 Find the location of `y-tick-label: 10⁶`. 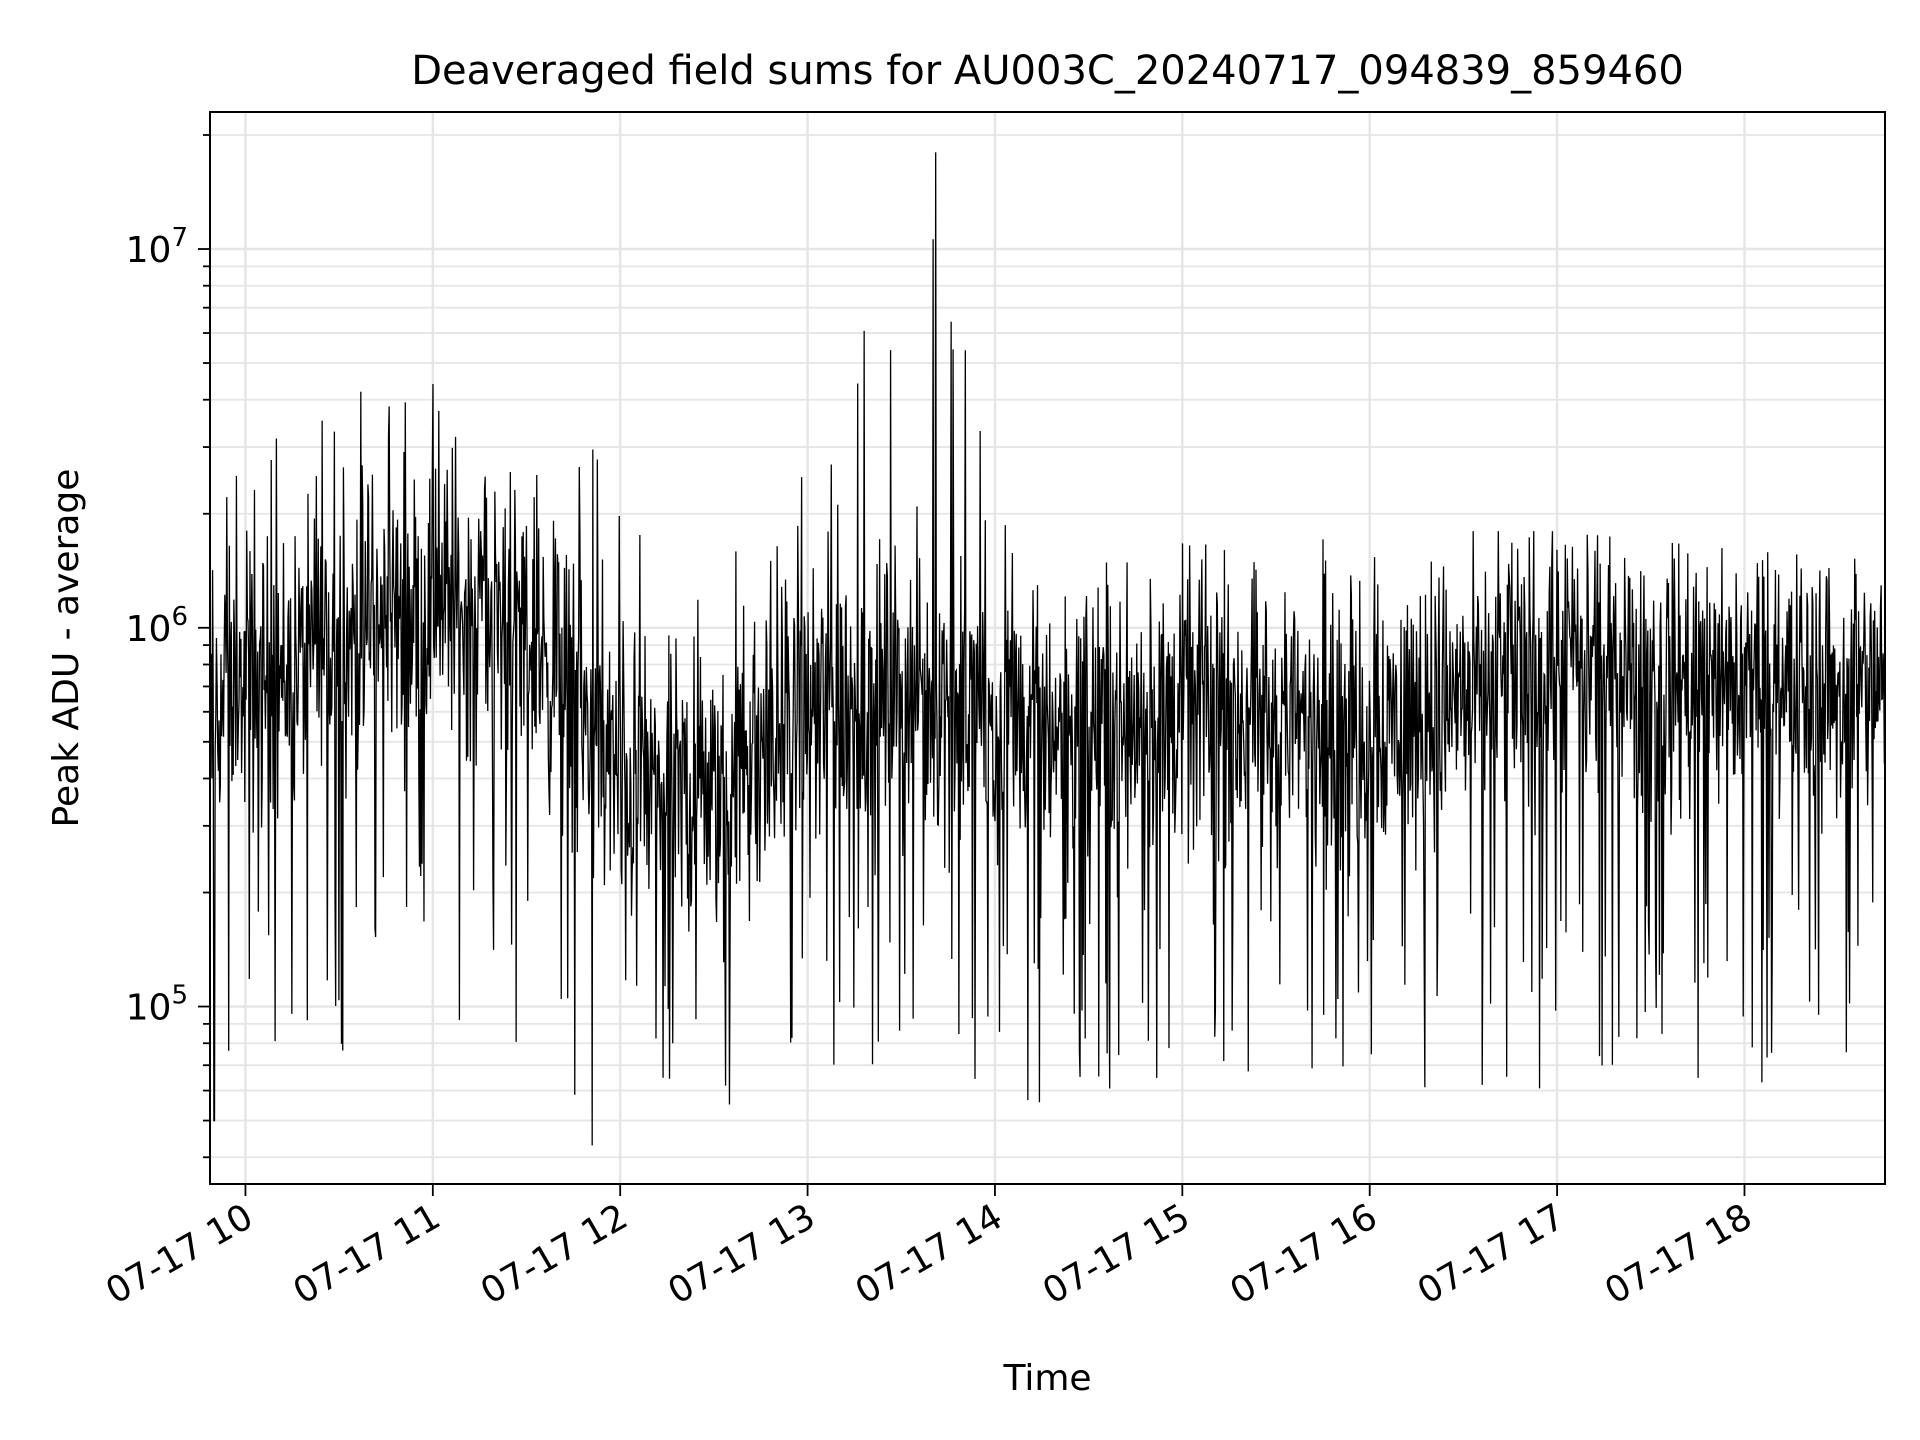

y-tick-label: 10⁶ is located at coordinates (157, 626).